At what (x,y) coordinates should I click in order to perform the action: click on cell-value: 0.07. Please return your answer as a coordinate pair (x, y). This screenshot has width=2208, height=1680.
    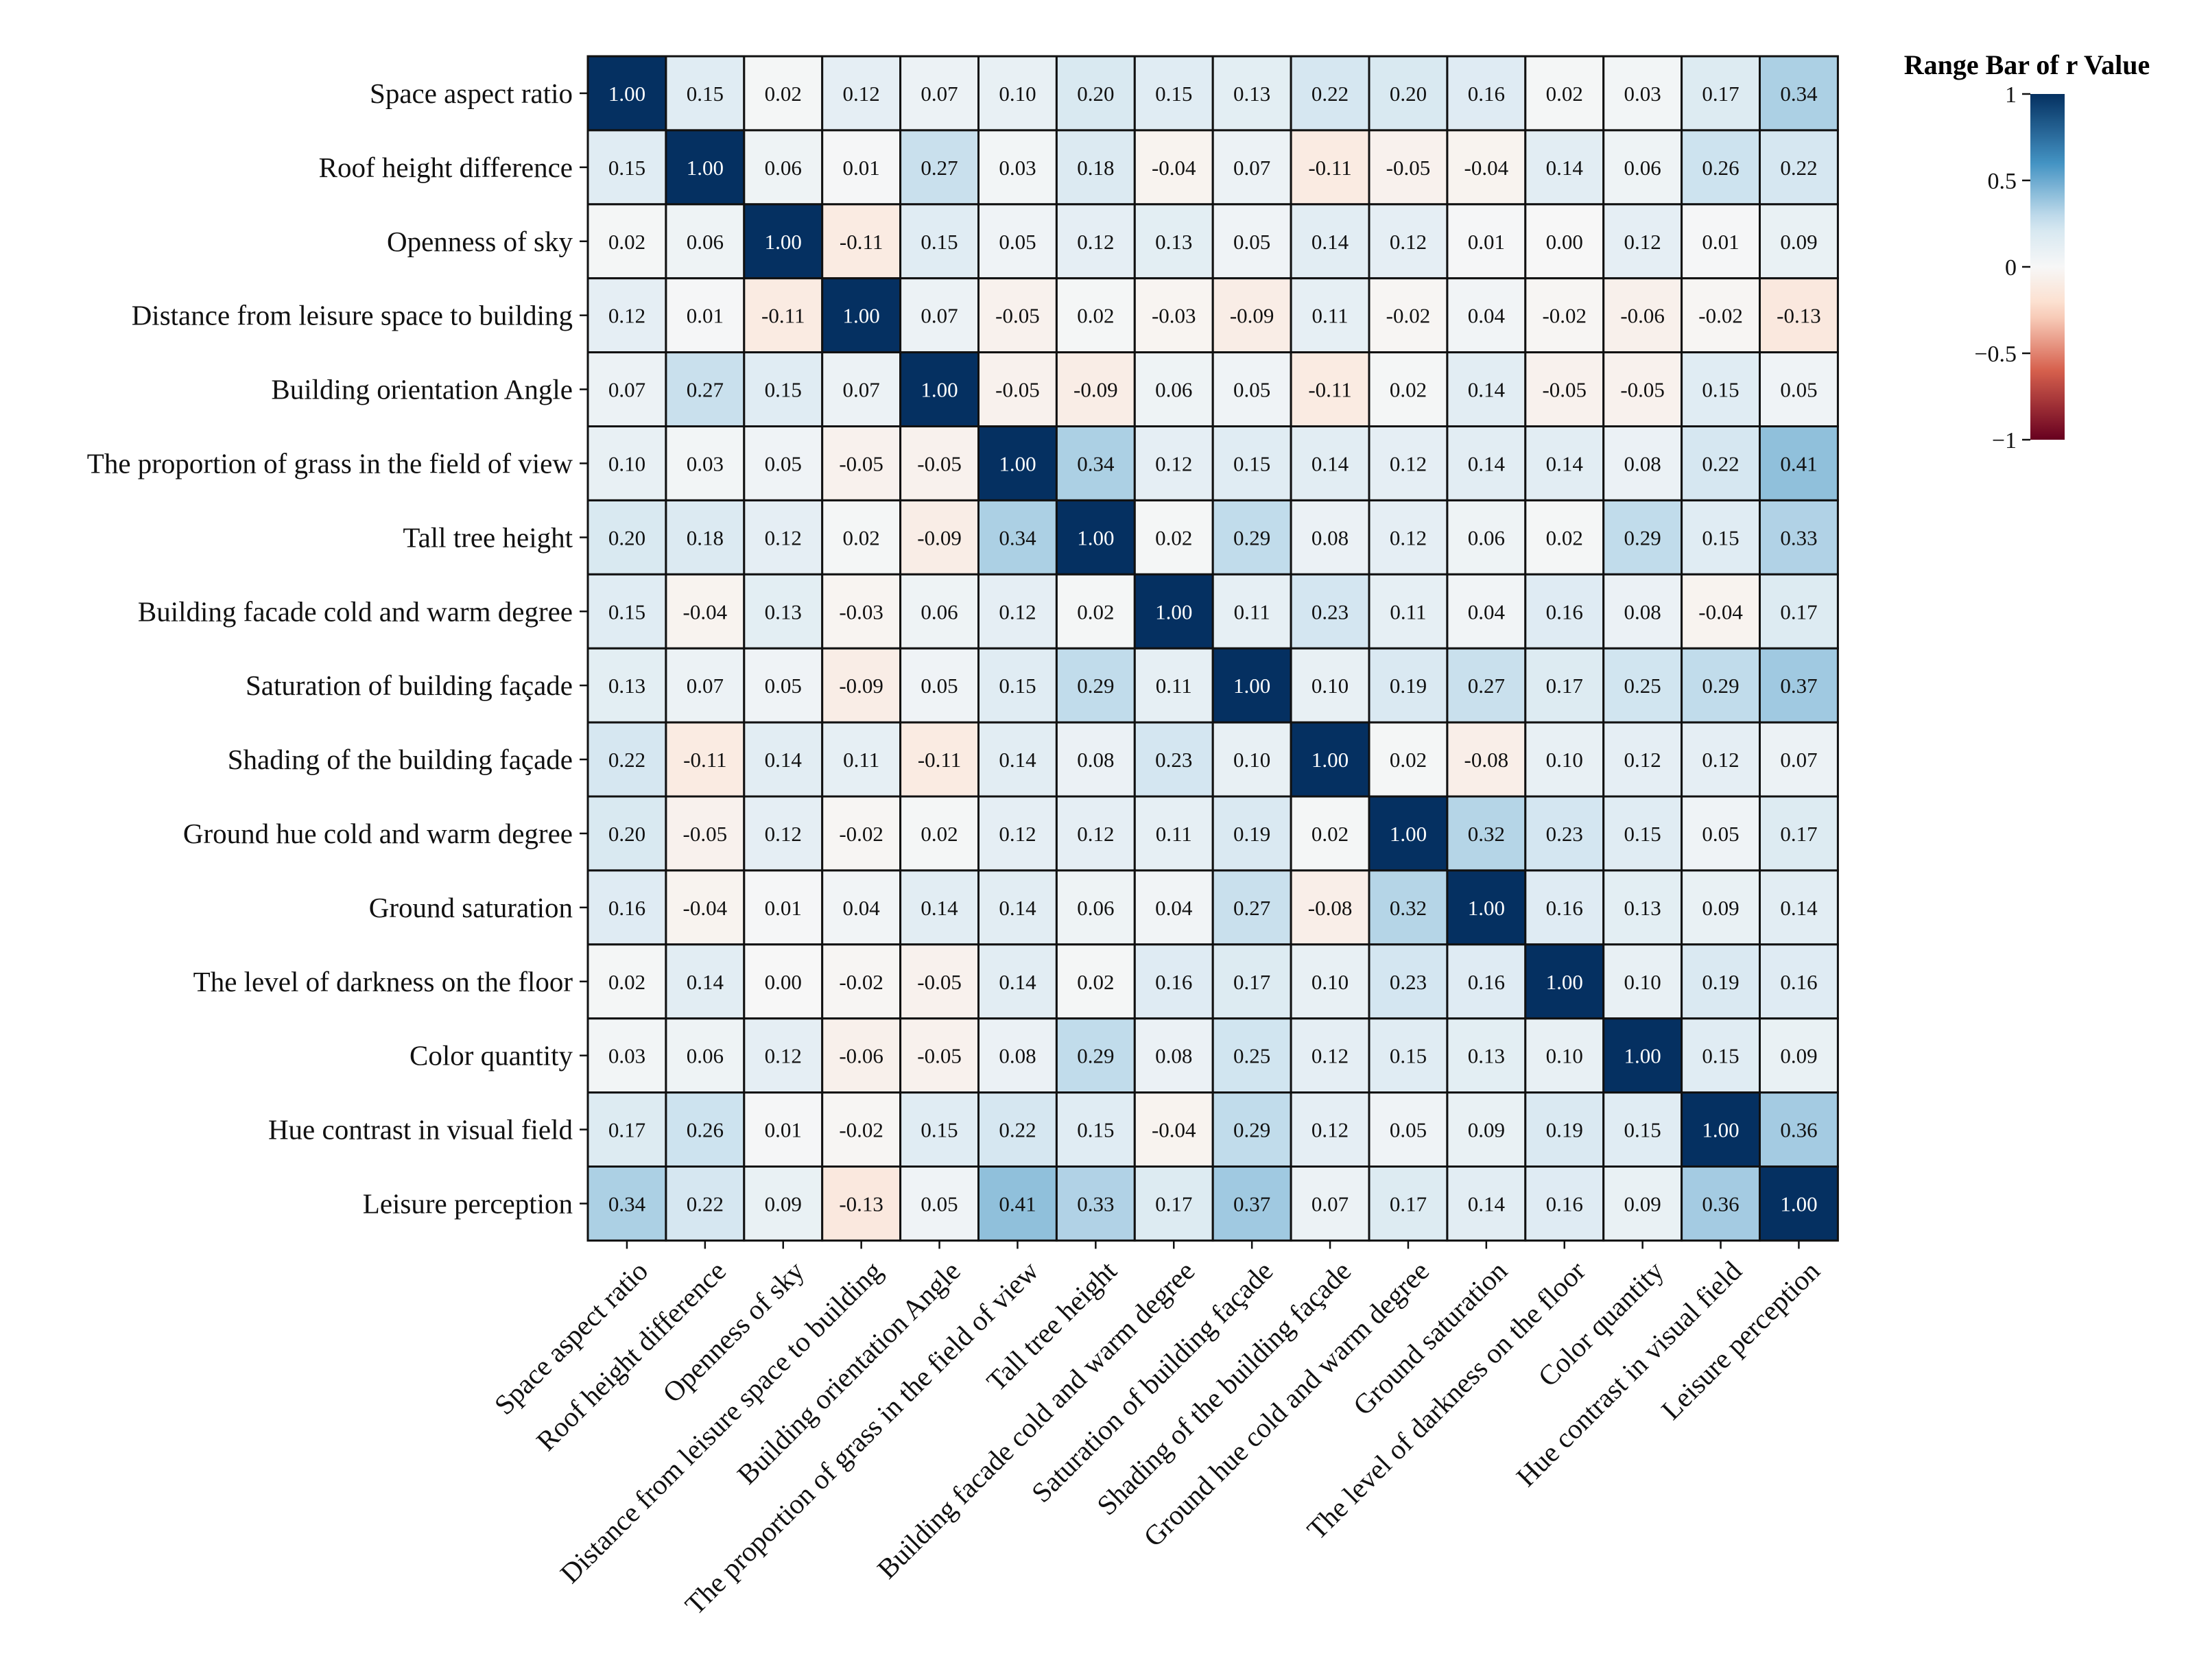
    Looking at the image, I should click on (1798, 760).